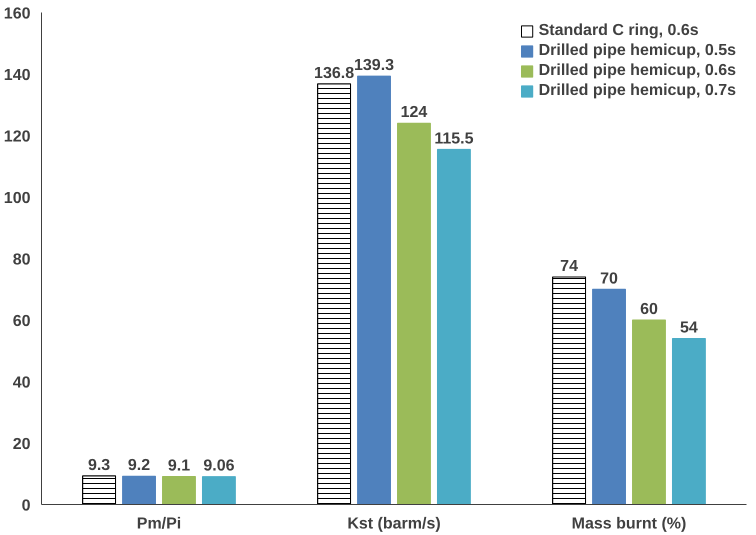 This screenshot has width=756, height=535. What do you see at coordinates (334, 73) in the screenshot?
I see `data-label: 136.8` at bounding box center [334, 73].